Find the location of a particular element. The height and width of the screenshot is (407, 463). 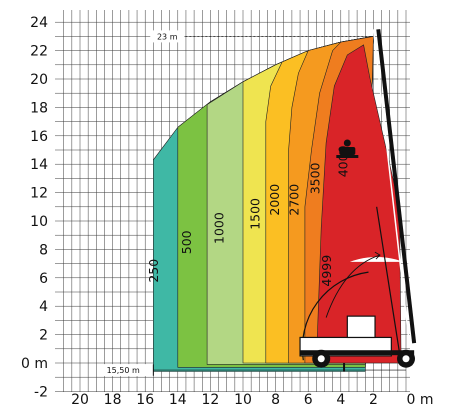

x-tick-label: 2 is located at coordinates (373, 399).